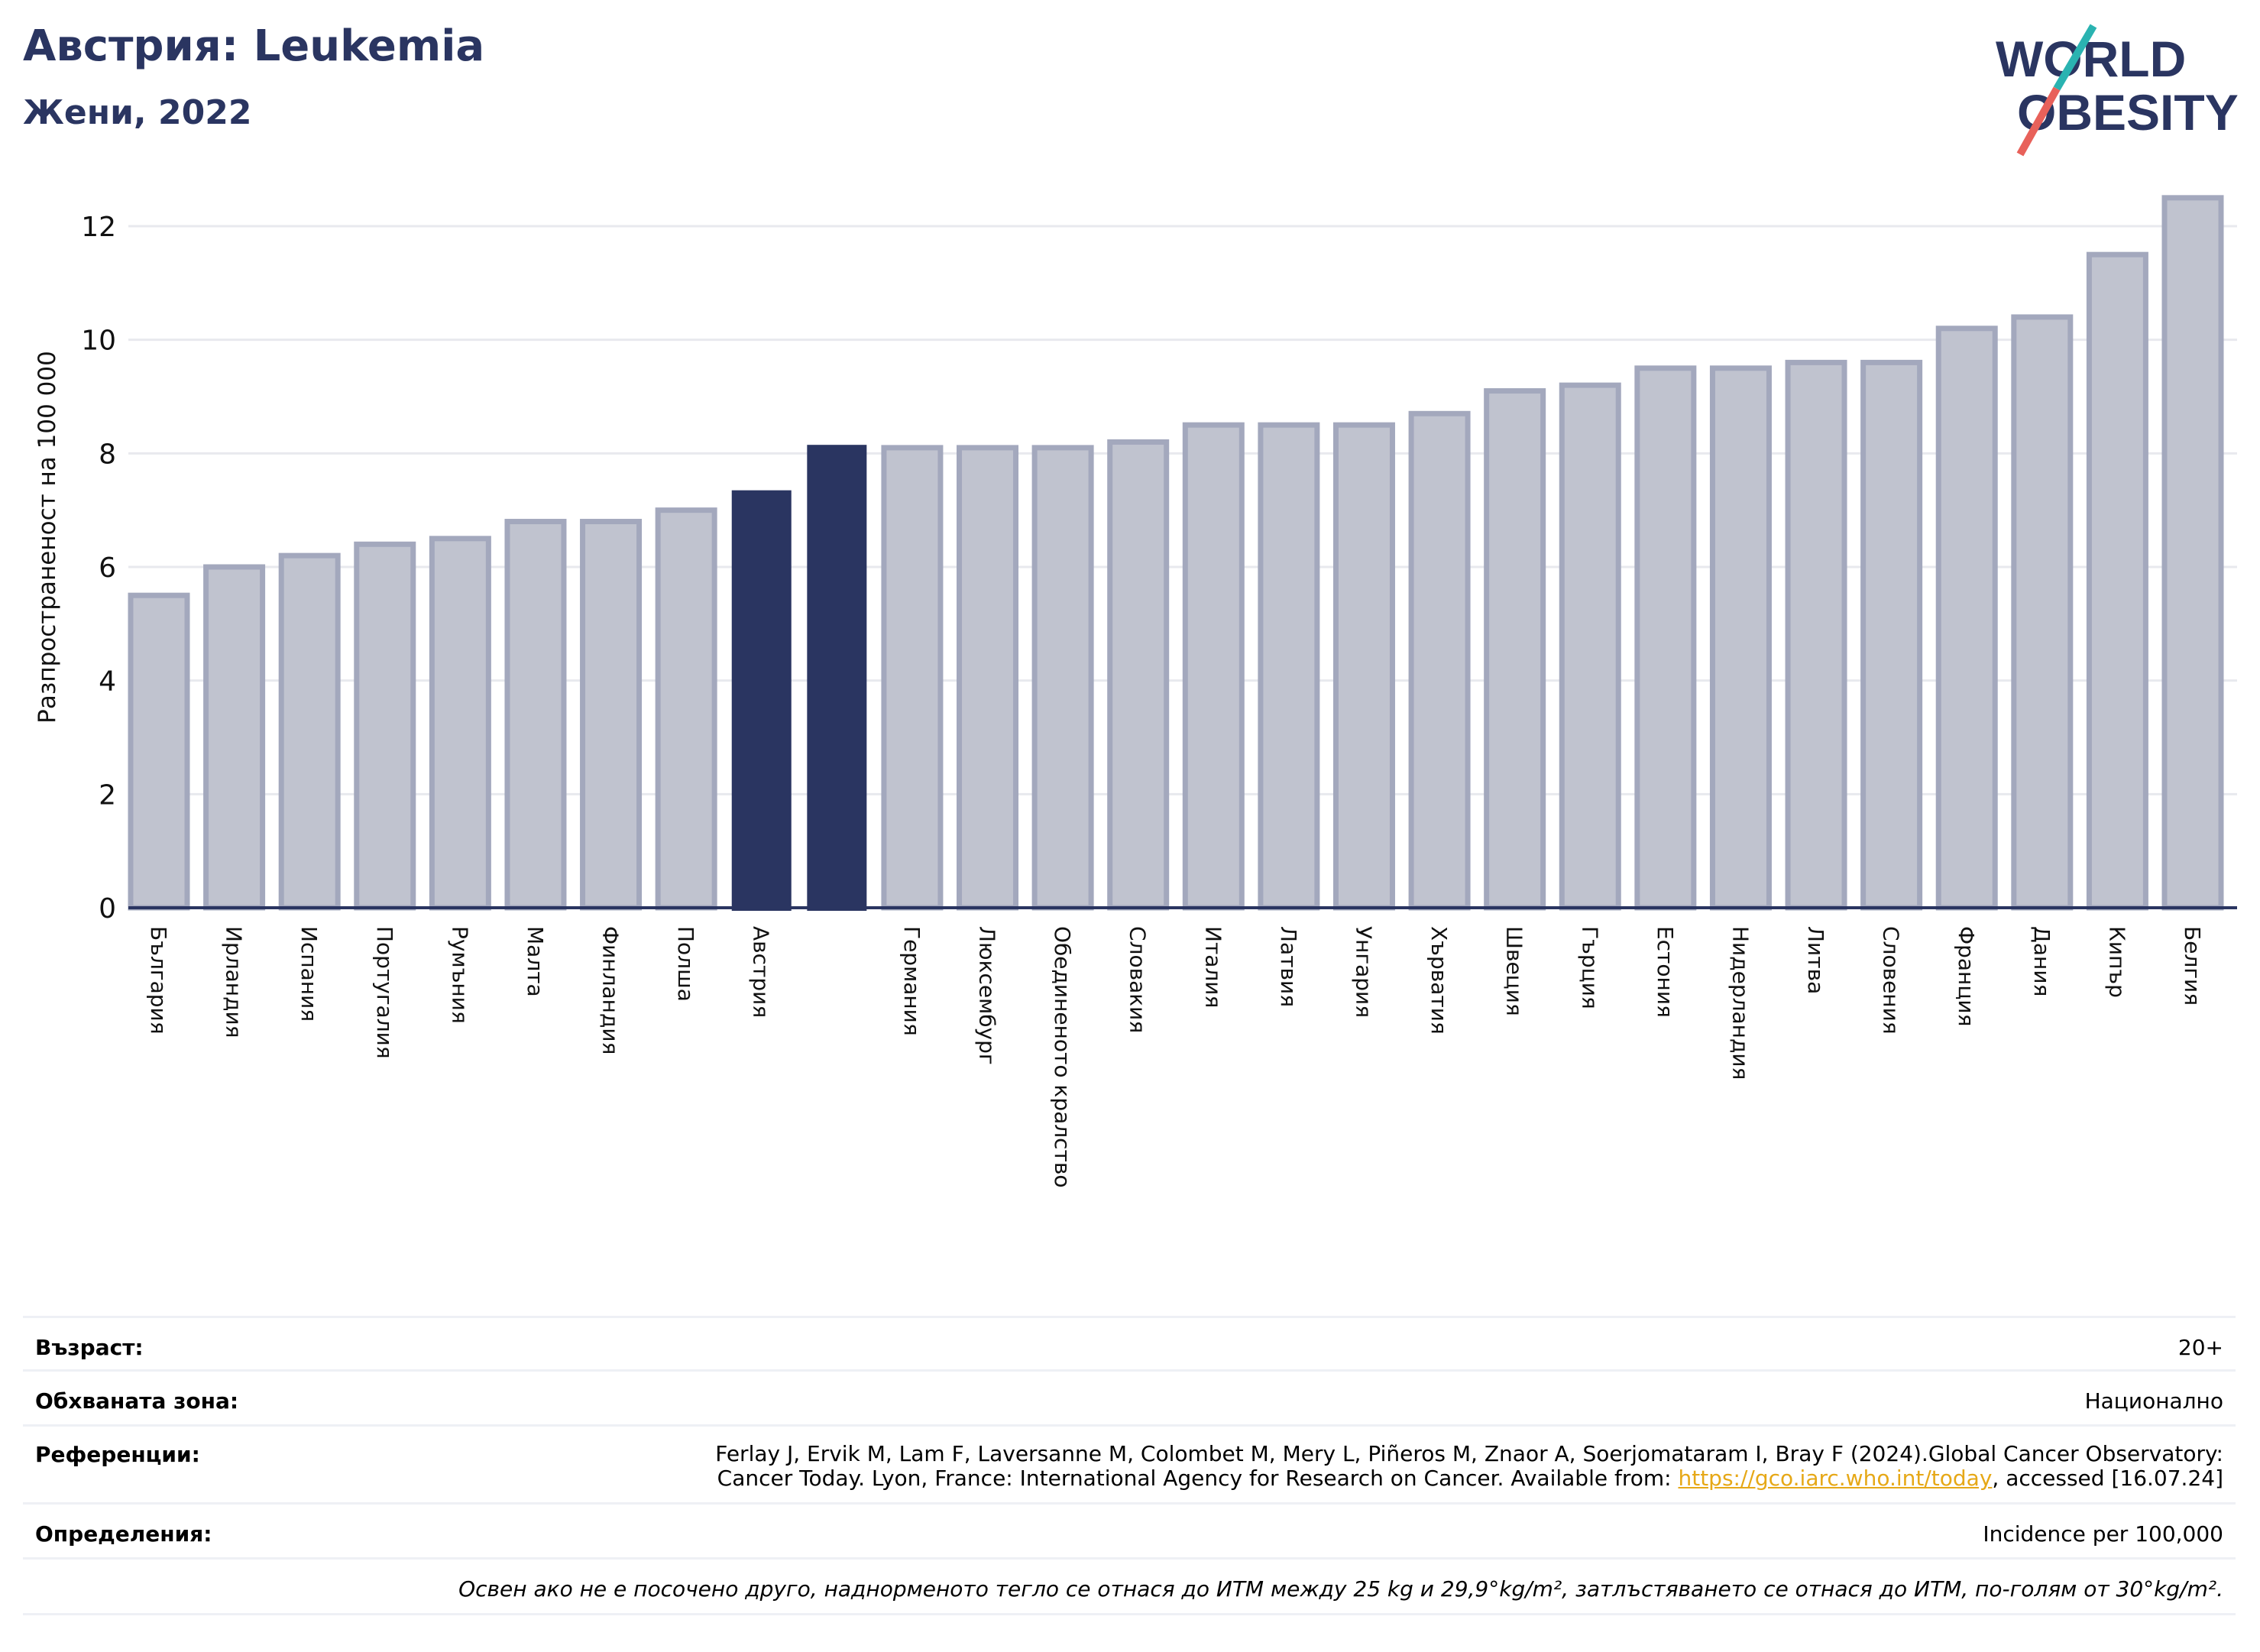 The image size is (2260, 1652). Describe the element at coordinates (2103, 1534) in the screenshot. I see `definitions-value: Incidence per 100,000` at that location.